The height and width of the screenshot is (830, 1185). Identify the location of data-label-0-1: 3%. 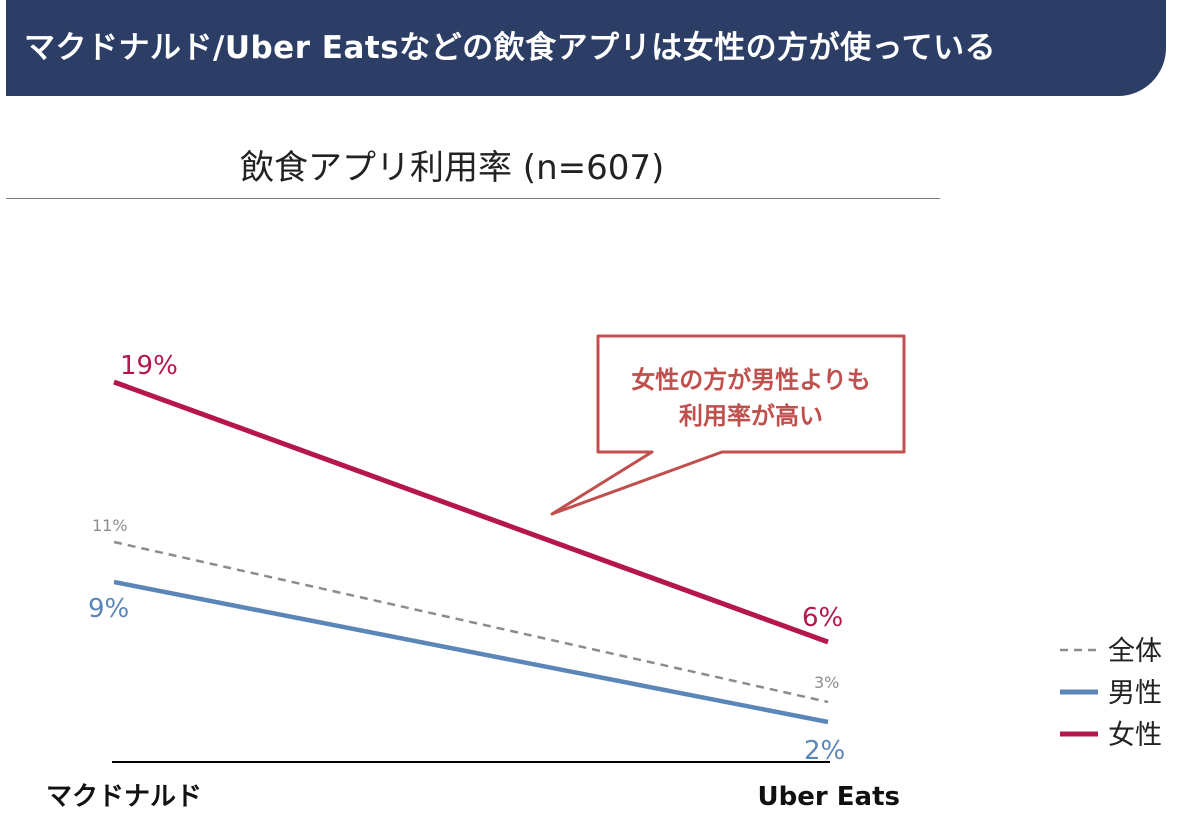
(826, 682).